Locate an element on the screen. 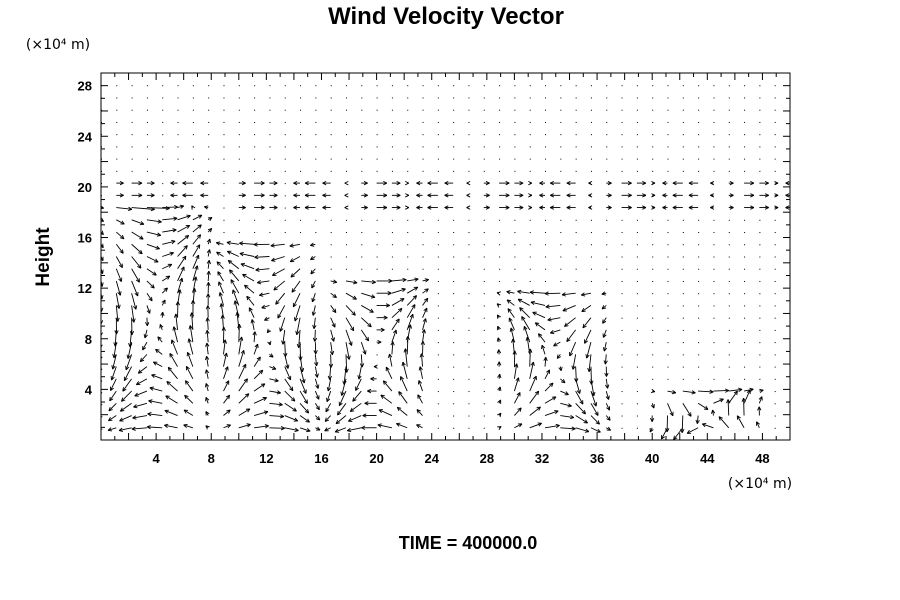 The width and height of the screenshot is (900, 600). y-tick-label: 20 is located at coordinates (85, 187).